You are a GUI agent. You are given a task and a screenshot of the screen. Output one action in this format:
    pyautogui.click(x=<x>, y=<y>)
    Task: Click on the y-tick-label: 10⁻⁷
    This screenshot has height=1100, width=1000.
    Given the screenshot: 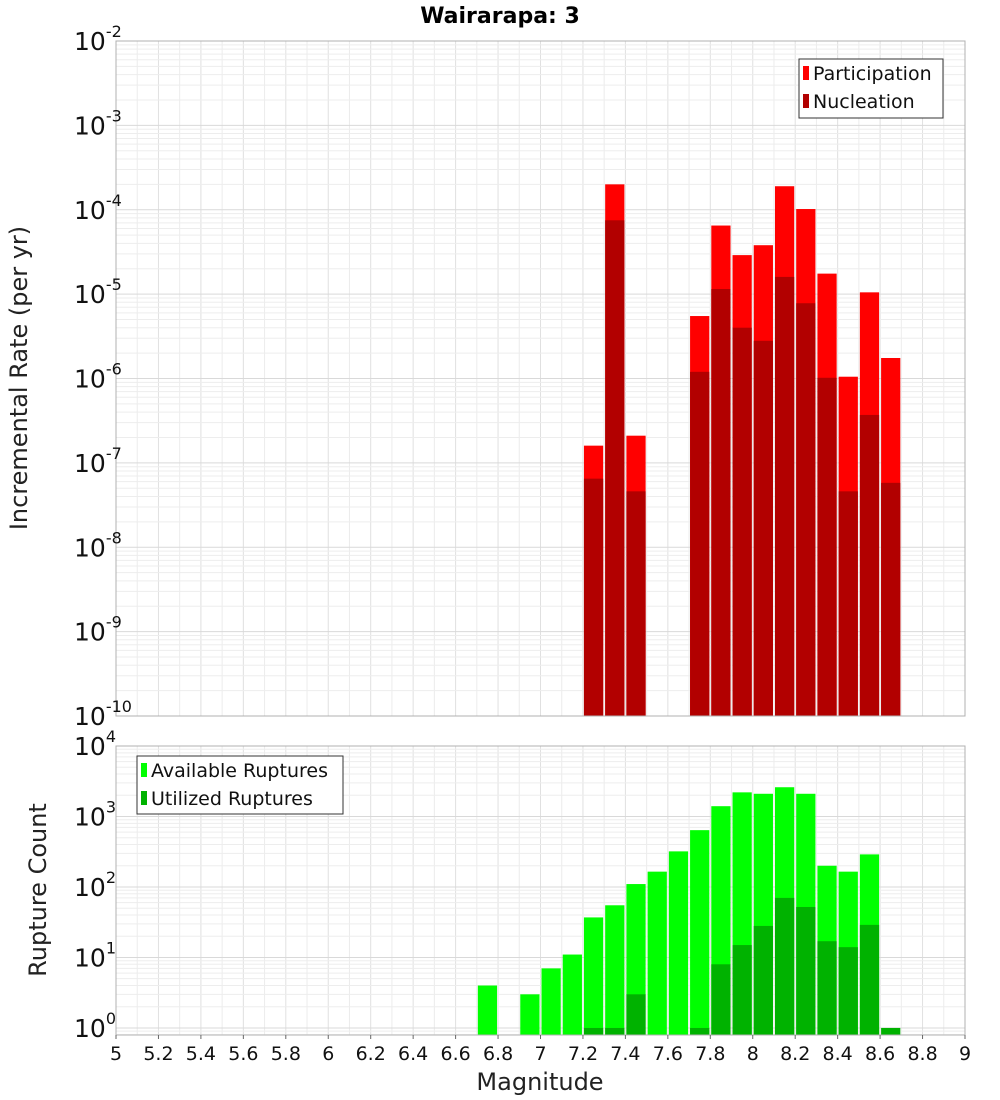 What is the action you would take?
    pyautogui.click(x=98, y=461)
    